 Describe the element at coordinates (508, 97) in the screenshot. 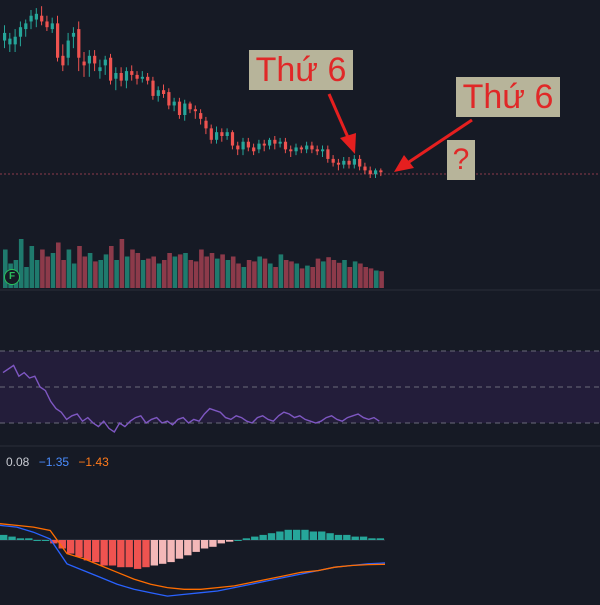

I see `annotation-label-2: Thứ 6` at that location.